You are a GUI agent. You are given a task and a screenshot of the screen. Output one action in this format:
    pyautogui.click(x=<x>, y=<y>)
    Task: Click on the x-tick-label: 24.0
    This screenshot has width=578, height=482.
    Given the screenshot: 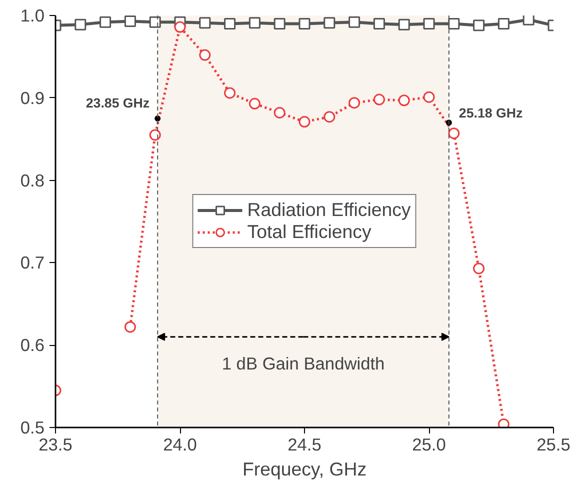 What is the action you would take?
    pyautogui.click(x=180, y=444)
    